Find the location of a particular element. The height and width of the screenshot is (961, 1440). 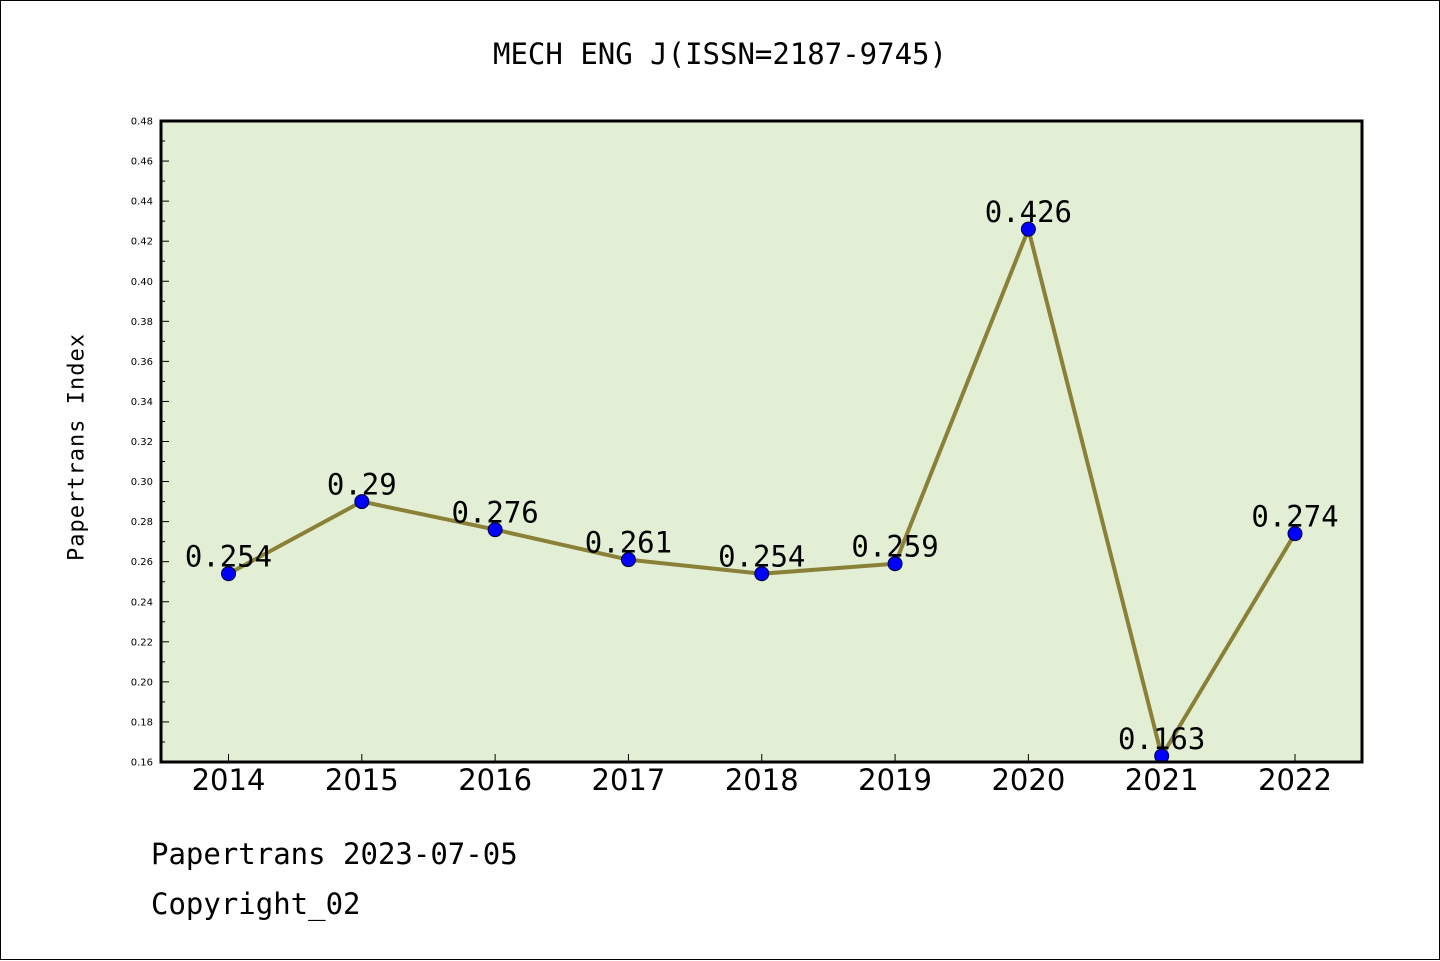

y-tick-label: 0.26 is located at coordinates (142, 562).